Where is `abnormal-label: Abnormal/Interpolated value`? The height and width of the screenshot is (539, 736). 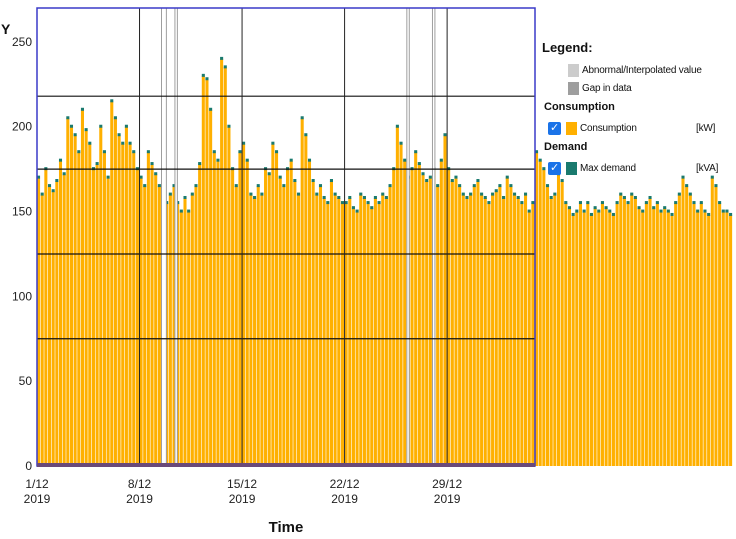
abnormal-label: Abnormal/Interpolated value is located at coordinates (642, 70).